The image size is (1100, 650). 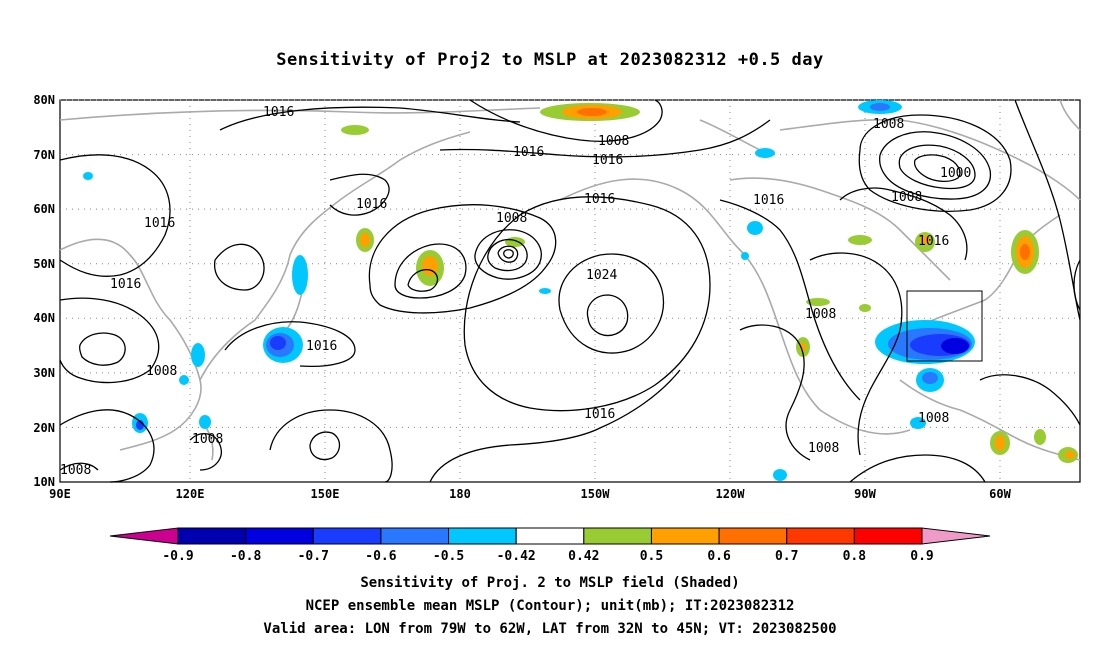 What do you see at coordinates (380, 556) in the screenshot?
I see `colorbar-label: -0.6` at bounding box center [380, 556].